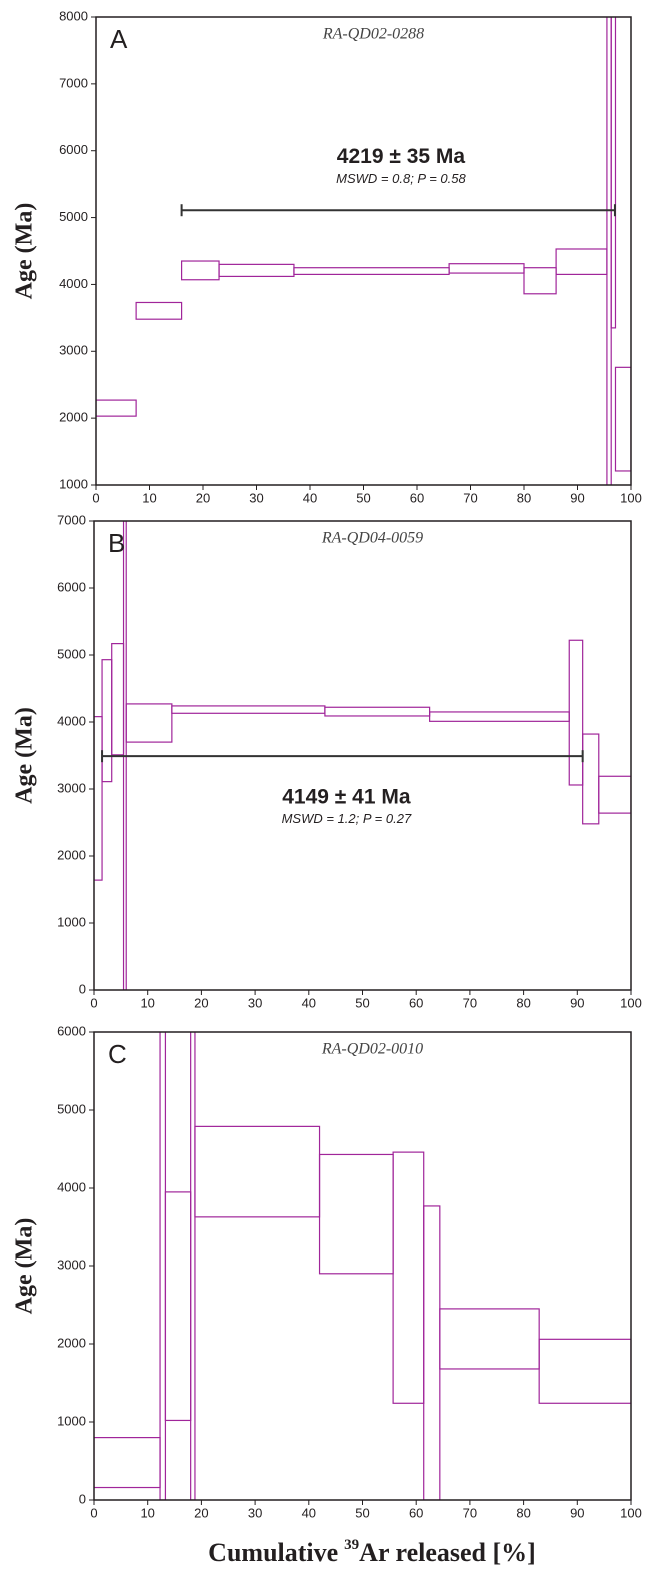 The height and width of the screenshot is (1577, 655). I want to click on plateau-age: 4149 ± 41 Ma, so click(346, 796).